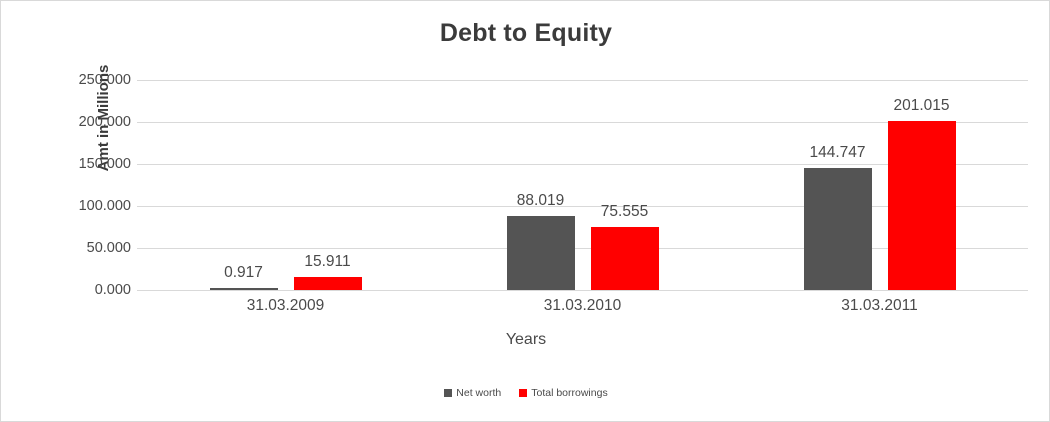  Describe the element at coordinates (921, 106) in the screenshot. I see `bar-value-label: 201.015` at that location.